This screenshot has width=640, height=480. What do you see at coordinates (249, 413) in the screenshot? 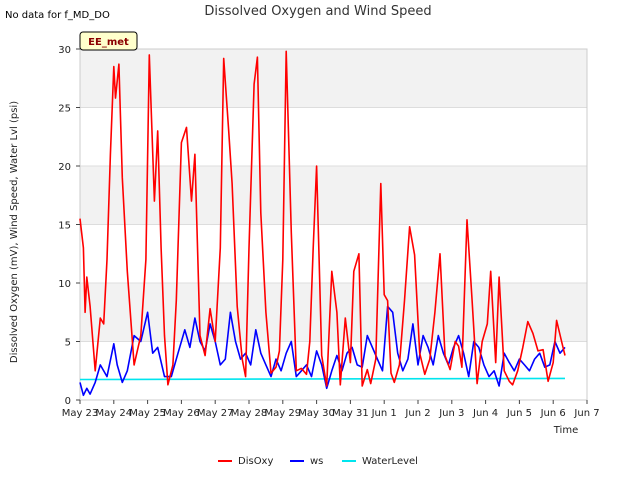
I see `x-tick-label: May 28` at bounding box center [249, 413].